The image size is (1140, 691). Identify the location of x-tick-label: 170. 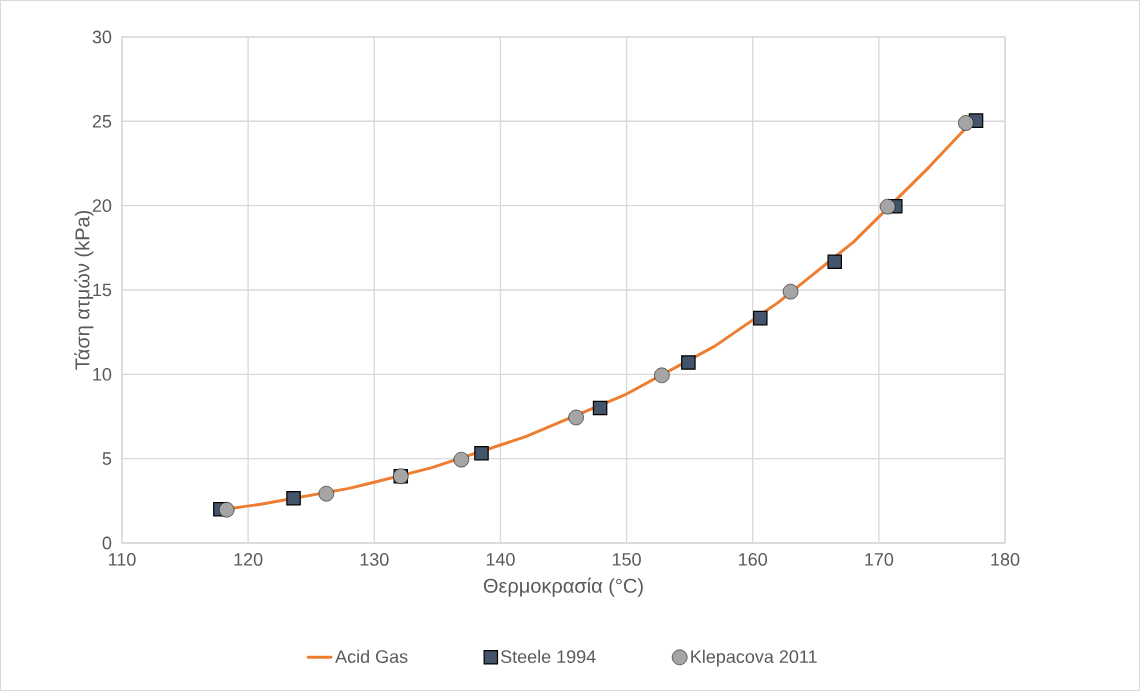
(879, 559).